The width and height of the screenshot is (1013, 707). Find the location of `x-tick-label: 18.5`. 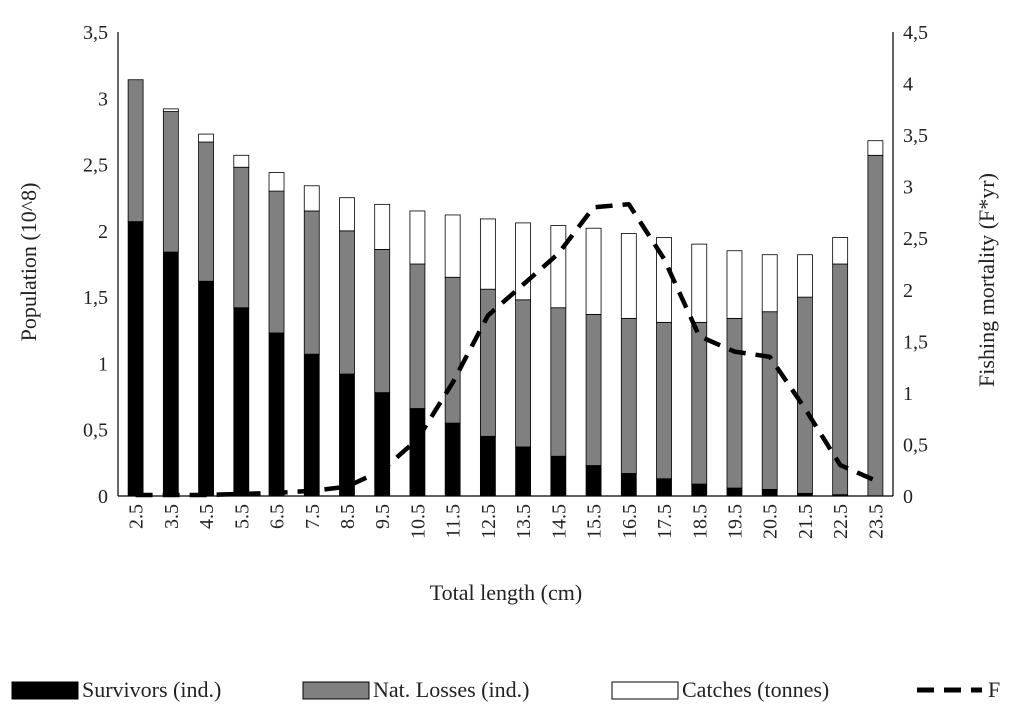

x-tick-label: 18.5 is located at coordinates (700, 521).